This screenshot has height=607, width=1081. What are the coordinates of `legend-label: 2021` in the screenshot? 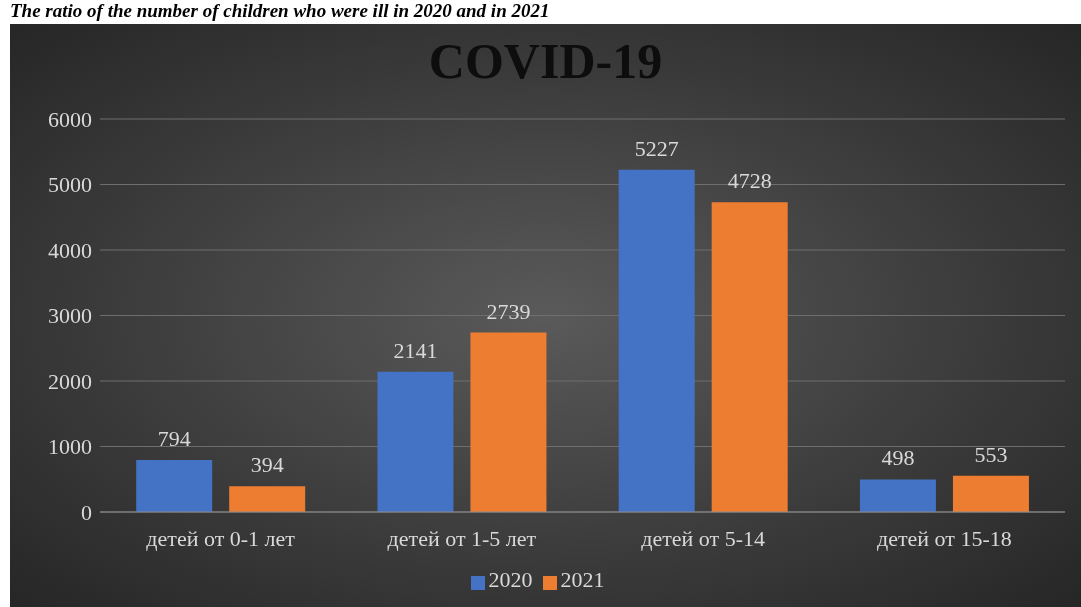 It's located at (582, 579).